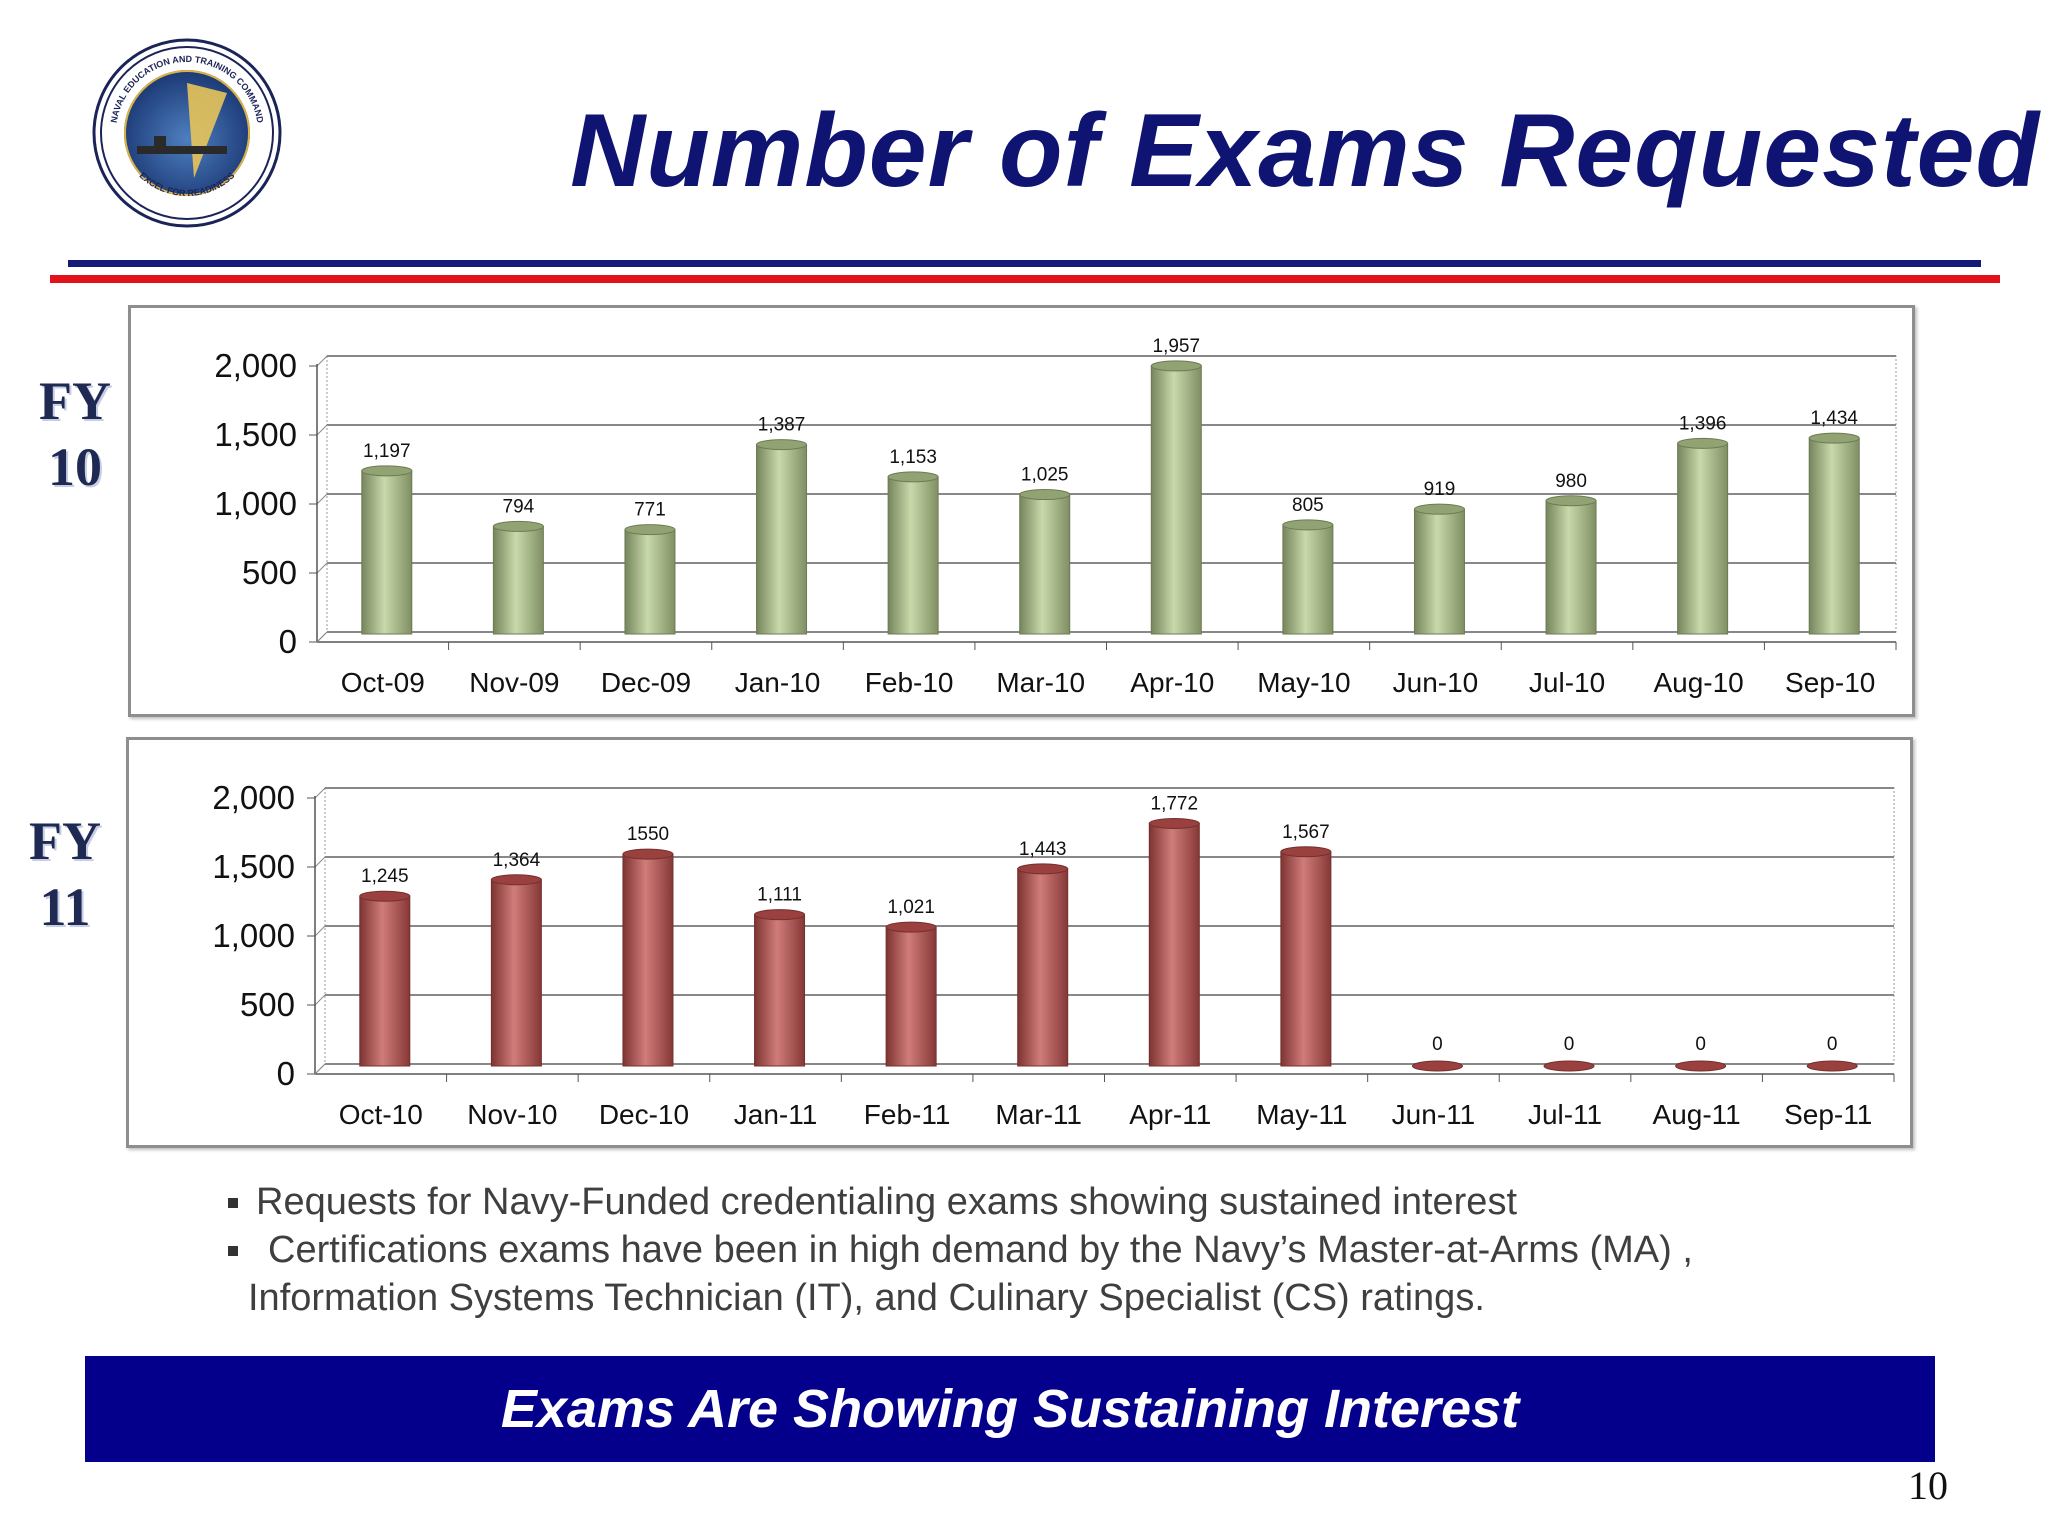 This screenshot has height=1536, width=2048. I want to click on x-axis-category-label: Jun-11, so click(1434, 1114).